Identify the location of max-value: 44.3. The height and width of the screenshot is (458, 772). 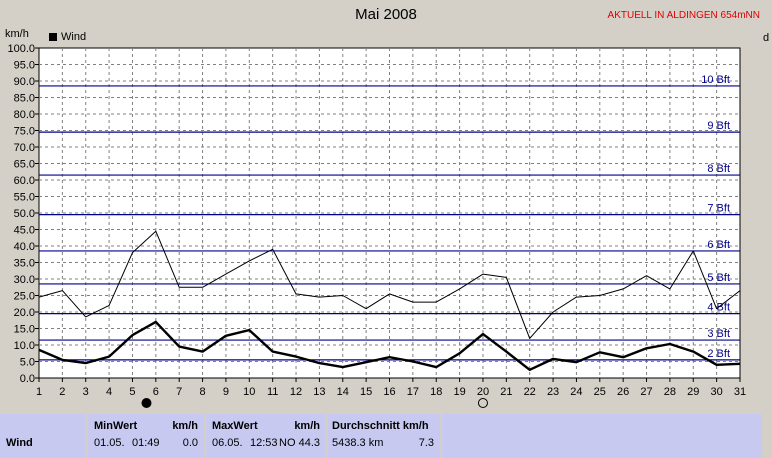
(309, 443).